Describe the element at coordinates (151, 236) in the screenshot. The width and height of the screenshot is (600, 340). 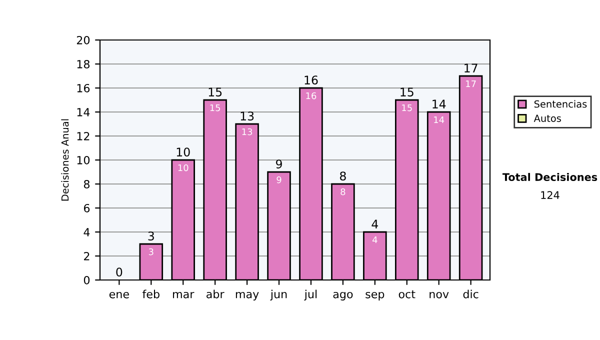
I see `total-label: 3` at that location.